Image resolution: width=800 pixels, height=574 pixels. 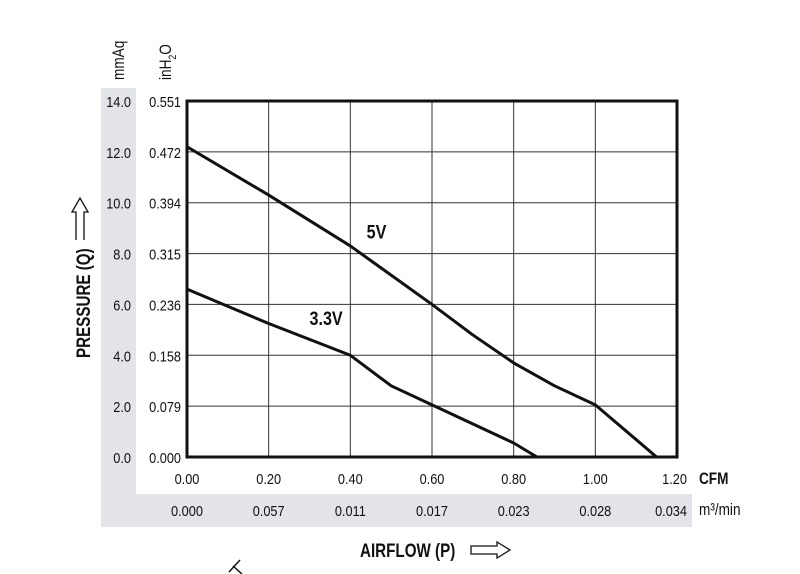 I want to click on y2-tick-label: 0.079, so click(x=165, y=406).